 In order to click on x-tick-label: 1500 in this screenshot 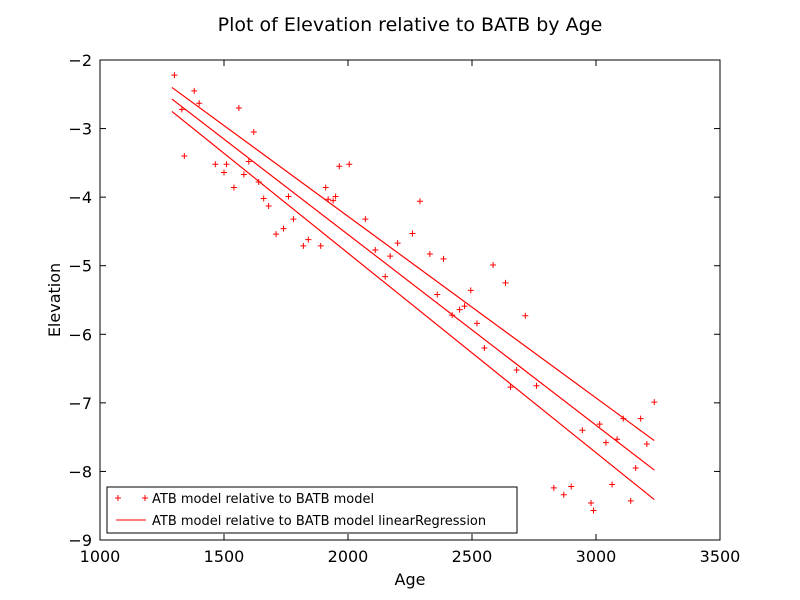, I will do `click(224, 556)`.